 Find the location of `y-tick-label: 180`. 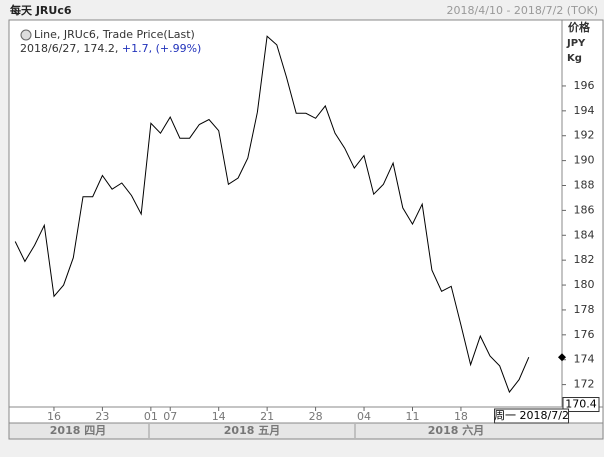

y-tick-label: 180 is located at coordinates (584, 284).